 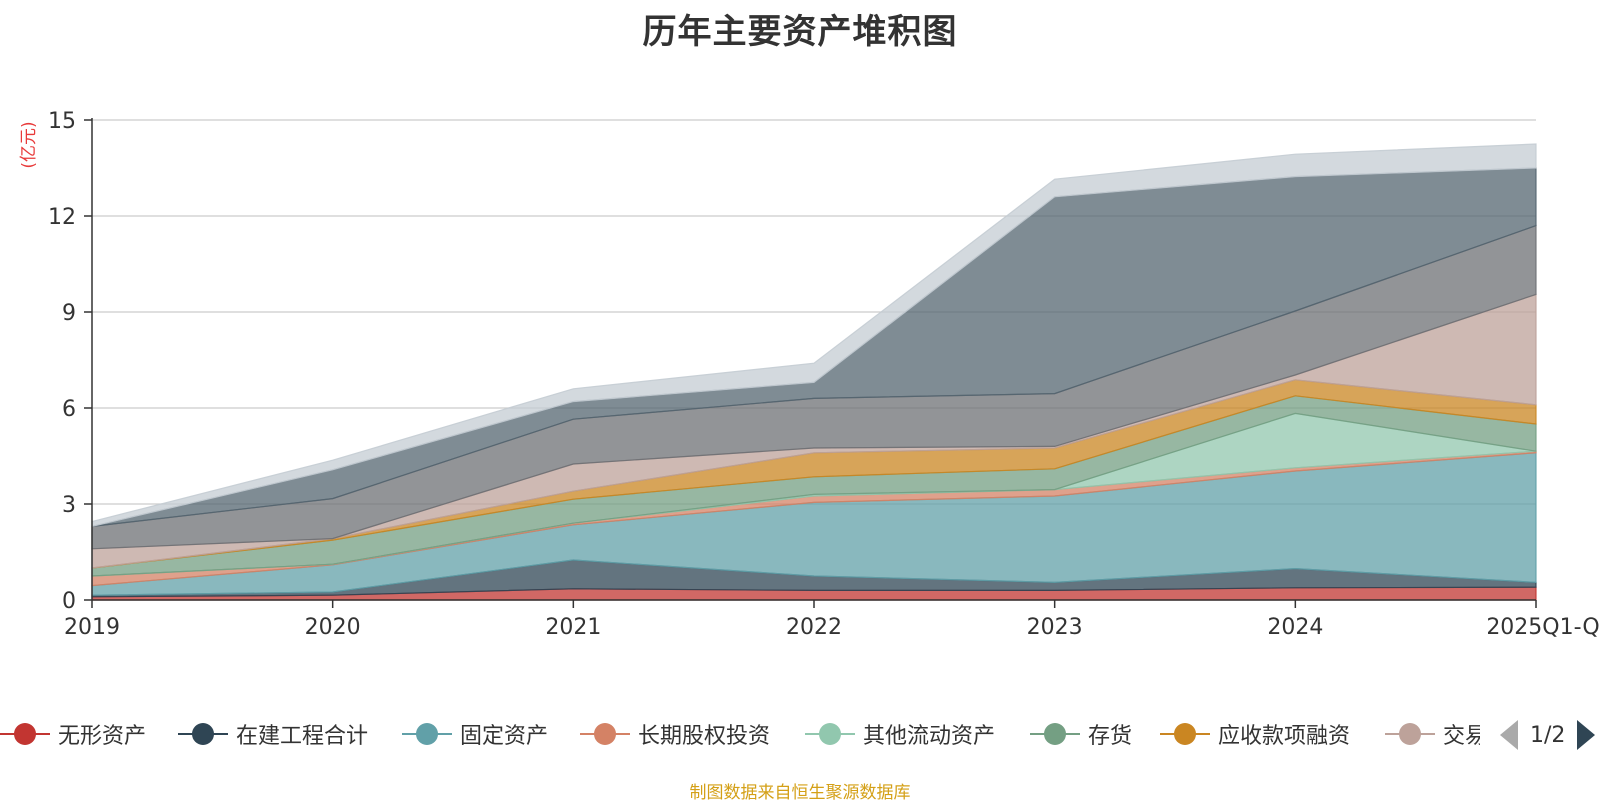 I want to click on legend-page-indicator: 1/2, so click(x=1548, y=735).